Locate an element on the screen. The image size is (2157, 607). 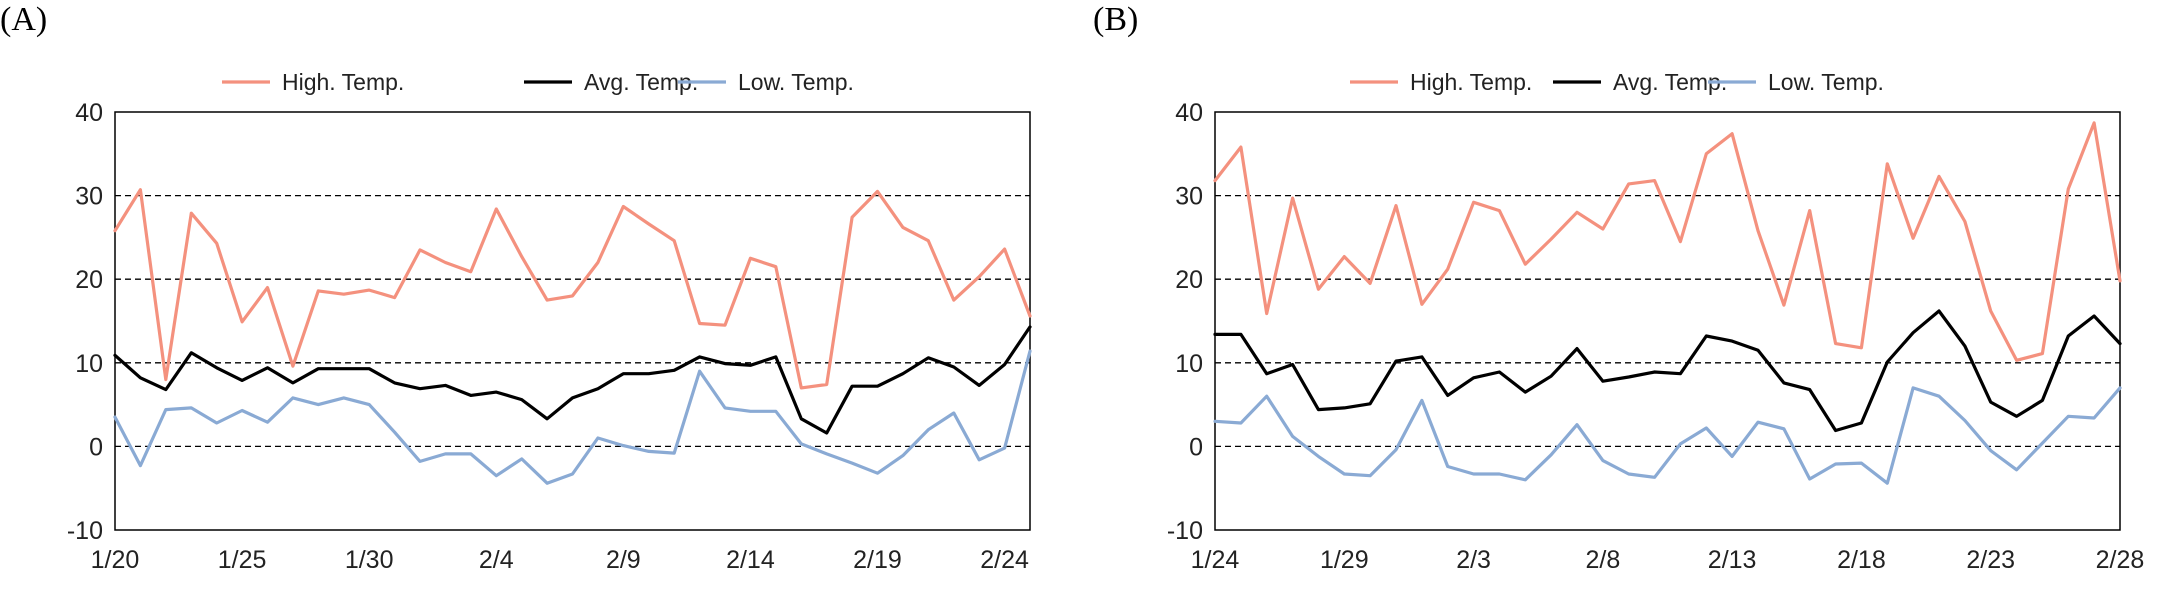
x-tick-label: 1/24 is located at coordinates (1215, 560).